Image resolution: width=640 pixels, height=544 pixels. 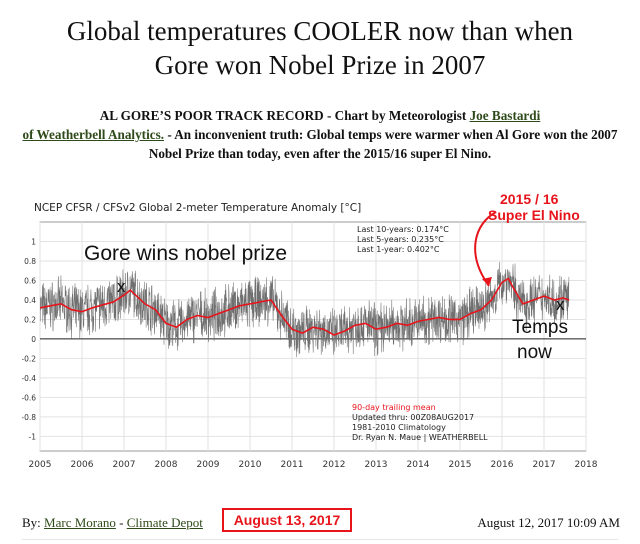 What do you see at coordinates (586, 465) in the screenshot?
I see `x-tick-label: 2018` at bounding box center [586, 465].